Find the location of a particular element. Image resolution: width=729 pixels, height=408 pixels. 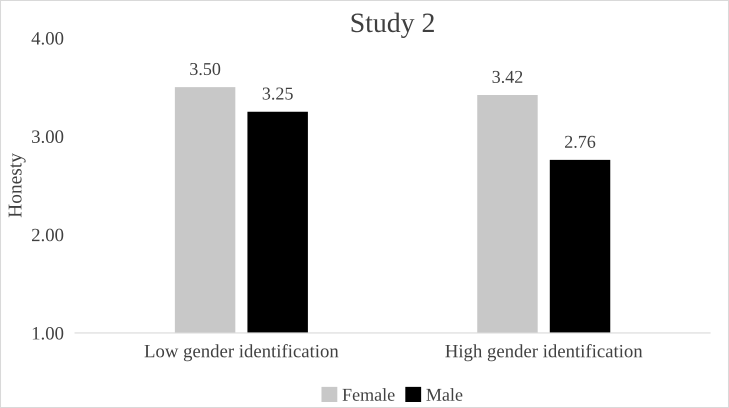

x-tick-label: High gender identification is located at coordinates (543, 353).